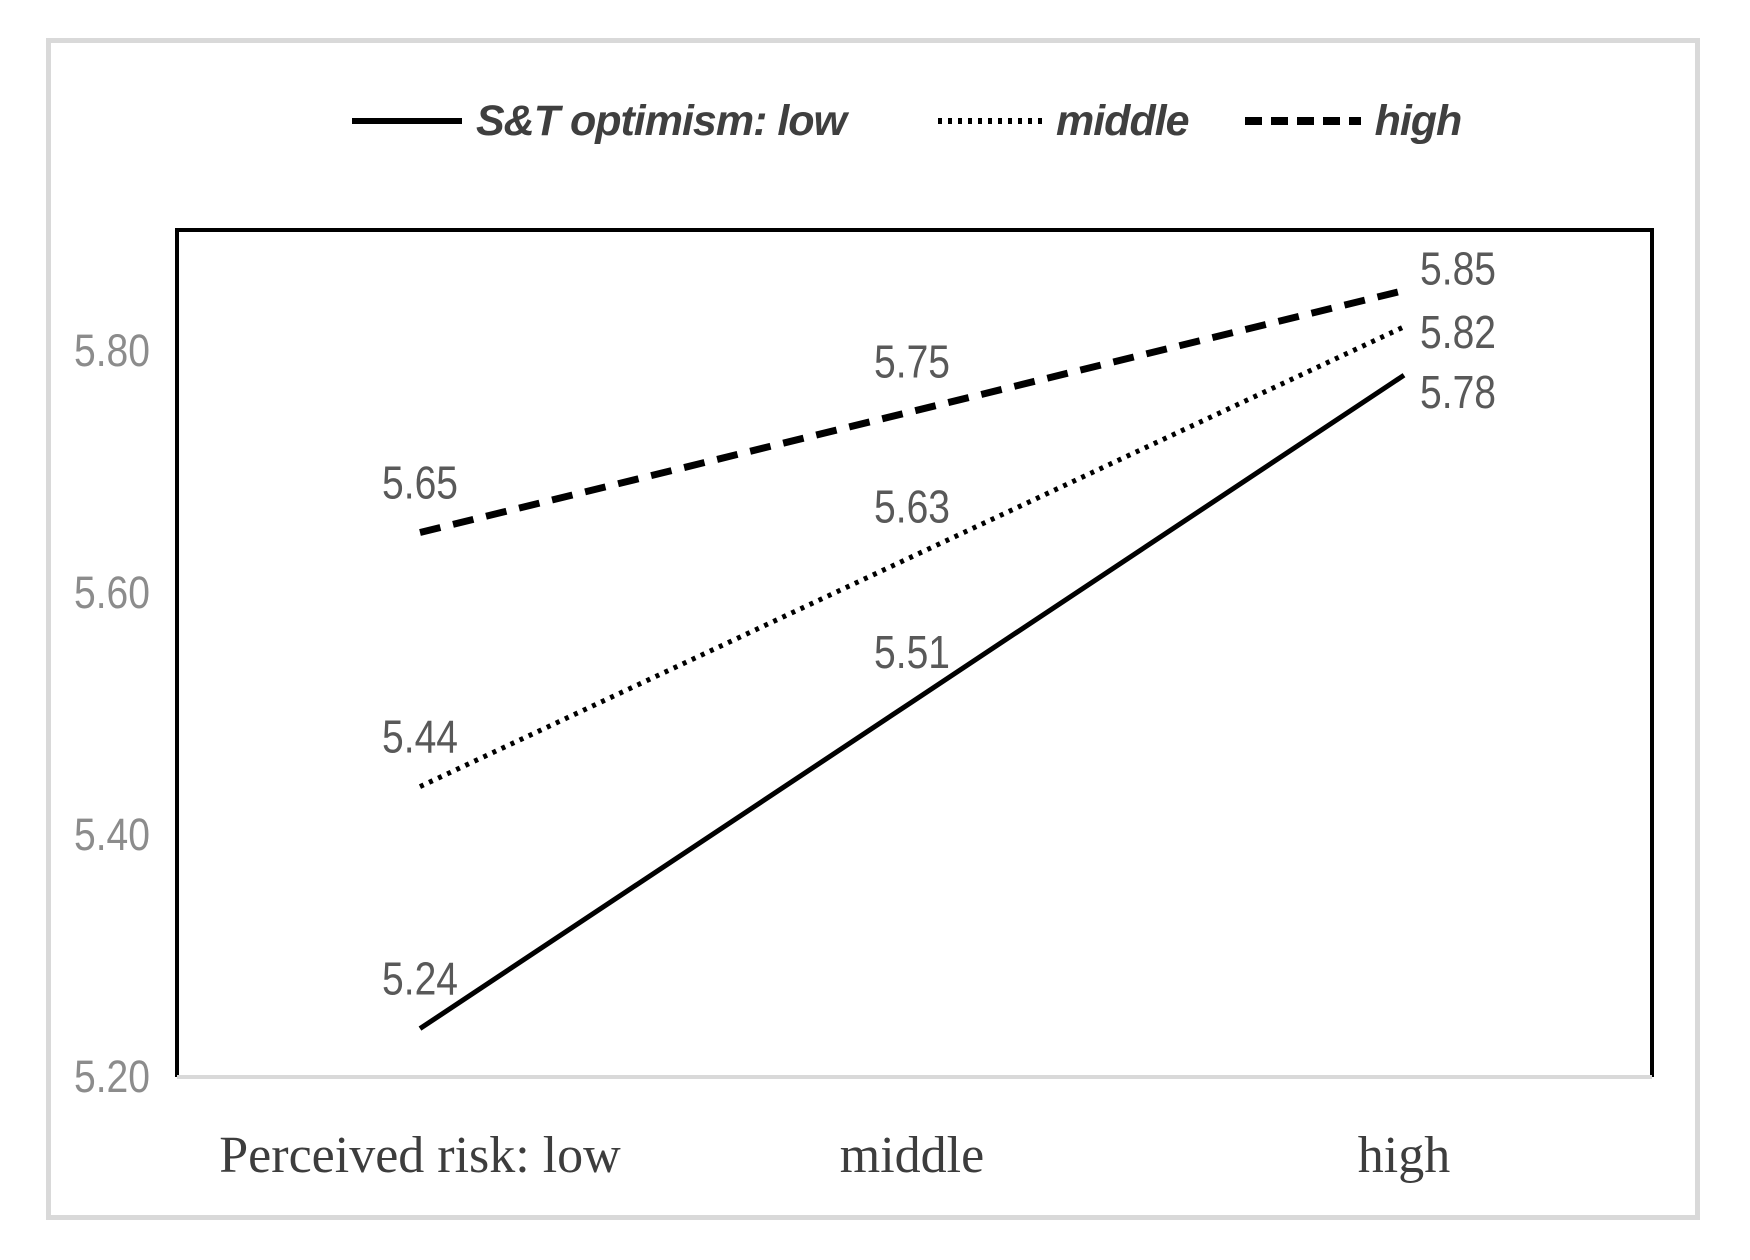 The height and width of the screenshot is (1260, 1750). I want to click on data-label: 5.51, so click(912, 652).